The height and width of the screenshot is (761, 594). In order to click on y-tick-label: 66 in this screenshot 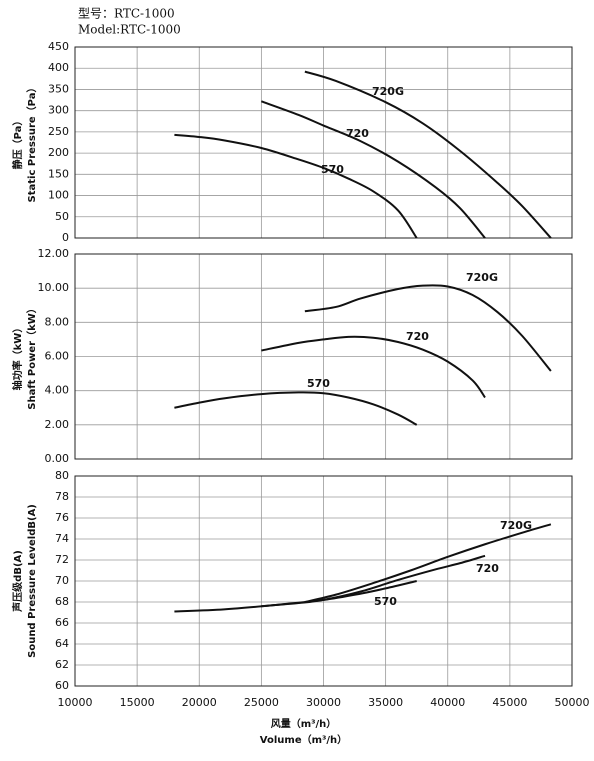, I will do `click(62, 622)`.